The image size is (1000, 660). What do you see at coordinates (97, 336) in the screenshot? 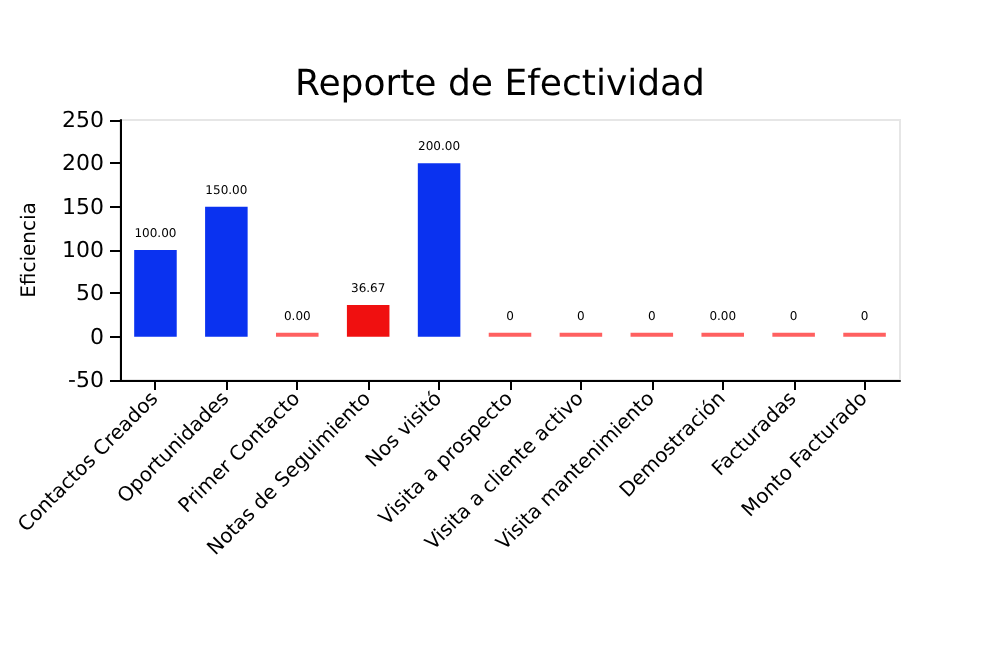
I see `y-tick-label: 0` at bounding box center [97, 336].